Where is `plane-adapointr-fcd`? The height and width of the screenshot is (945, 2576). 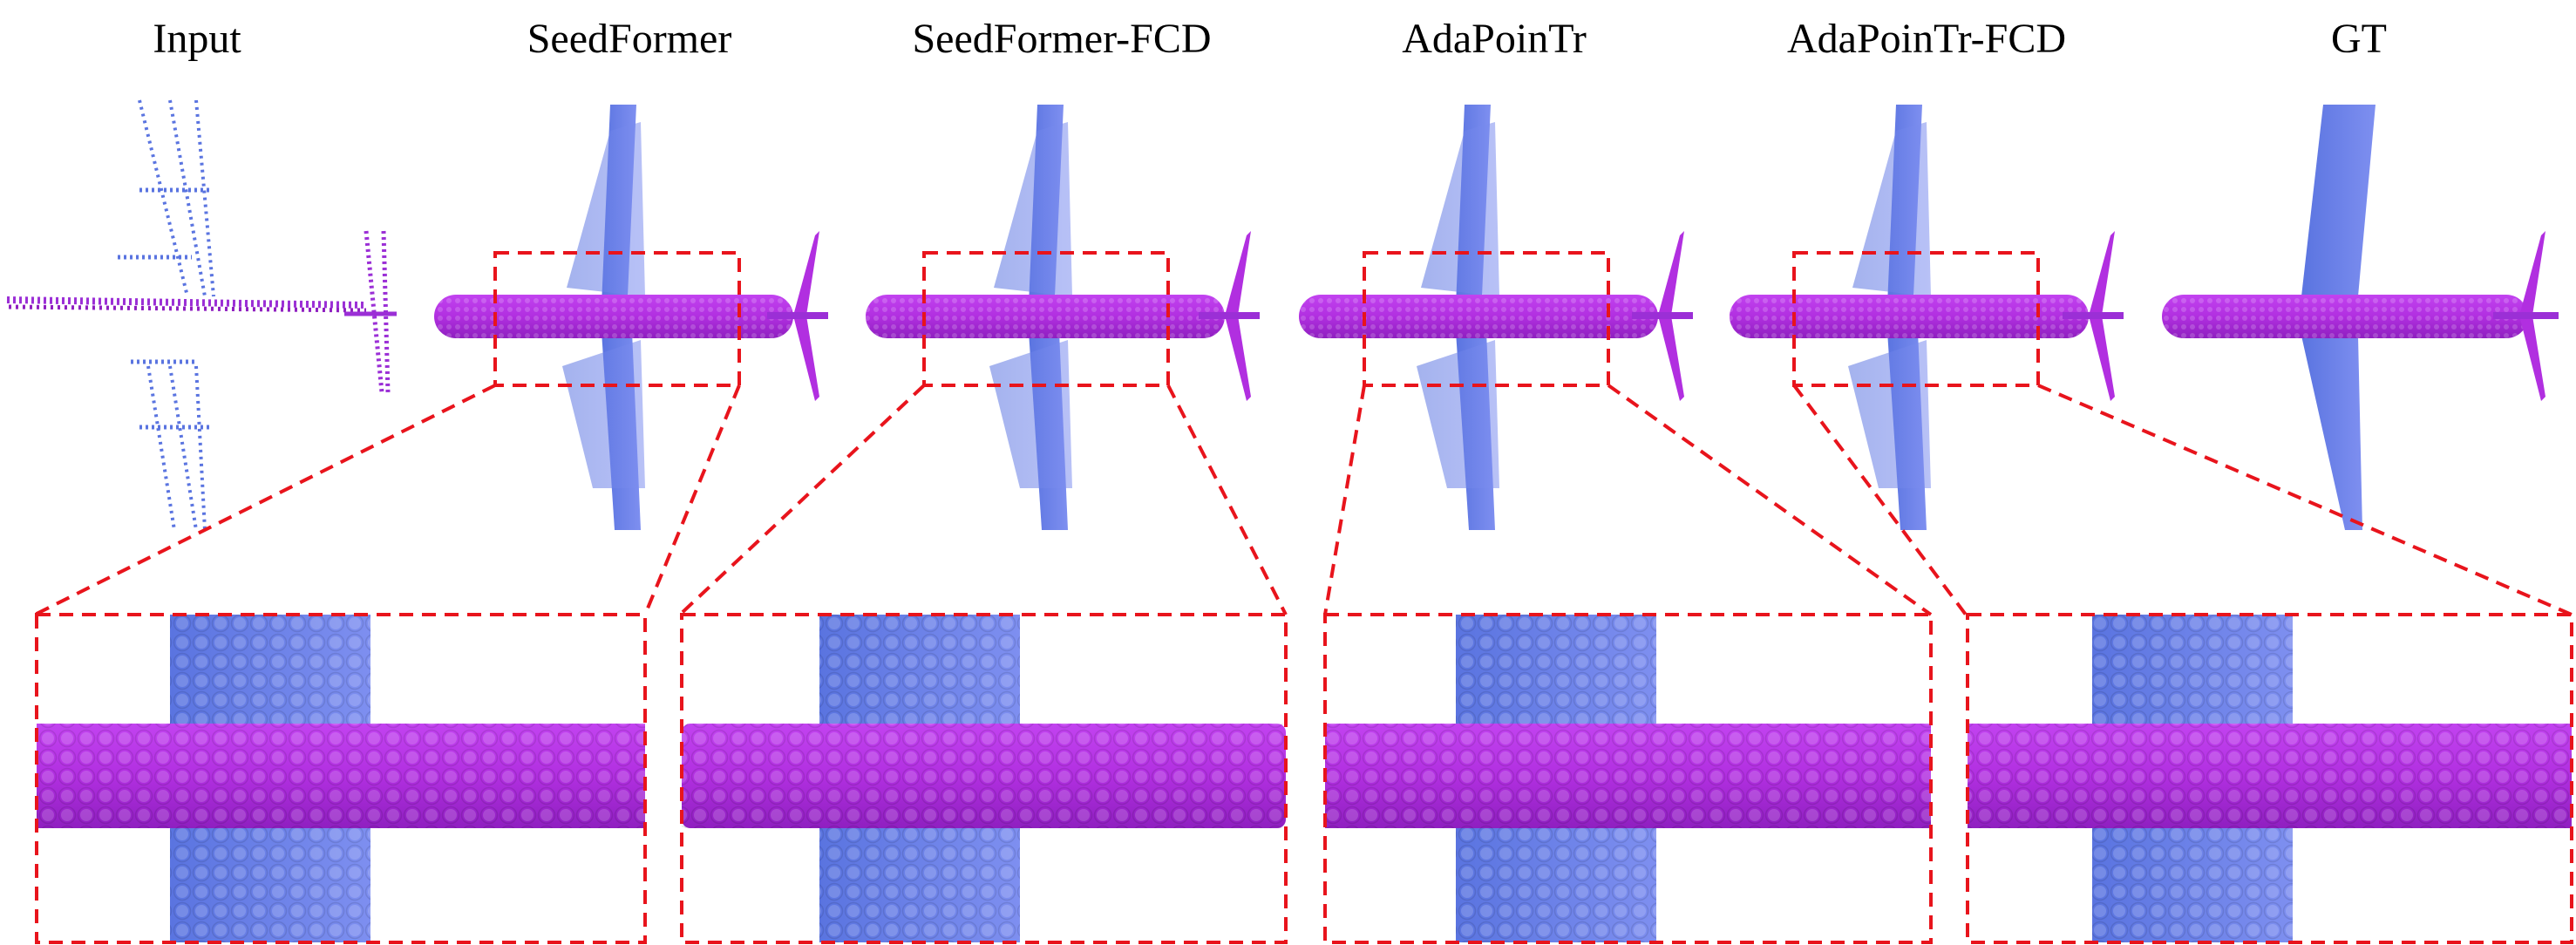 plane-adapointr-fcd is located at coordinates (1927, 318).